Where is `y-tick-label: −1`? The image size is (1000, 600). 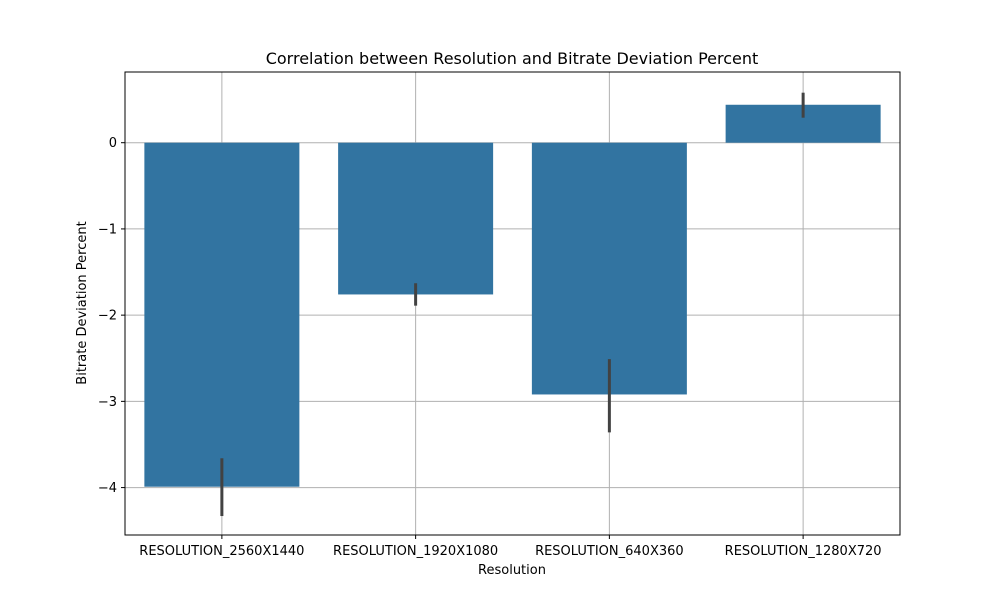 y-tick-label: −1 is located at coordinates (107, 229).